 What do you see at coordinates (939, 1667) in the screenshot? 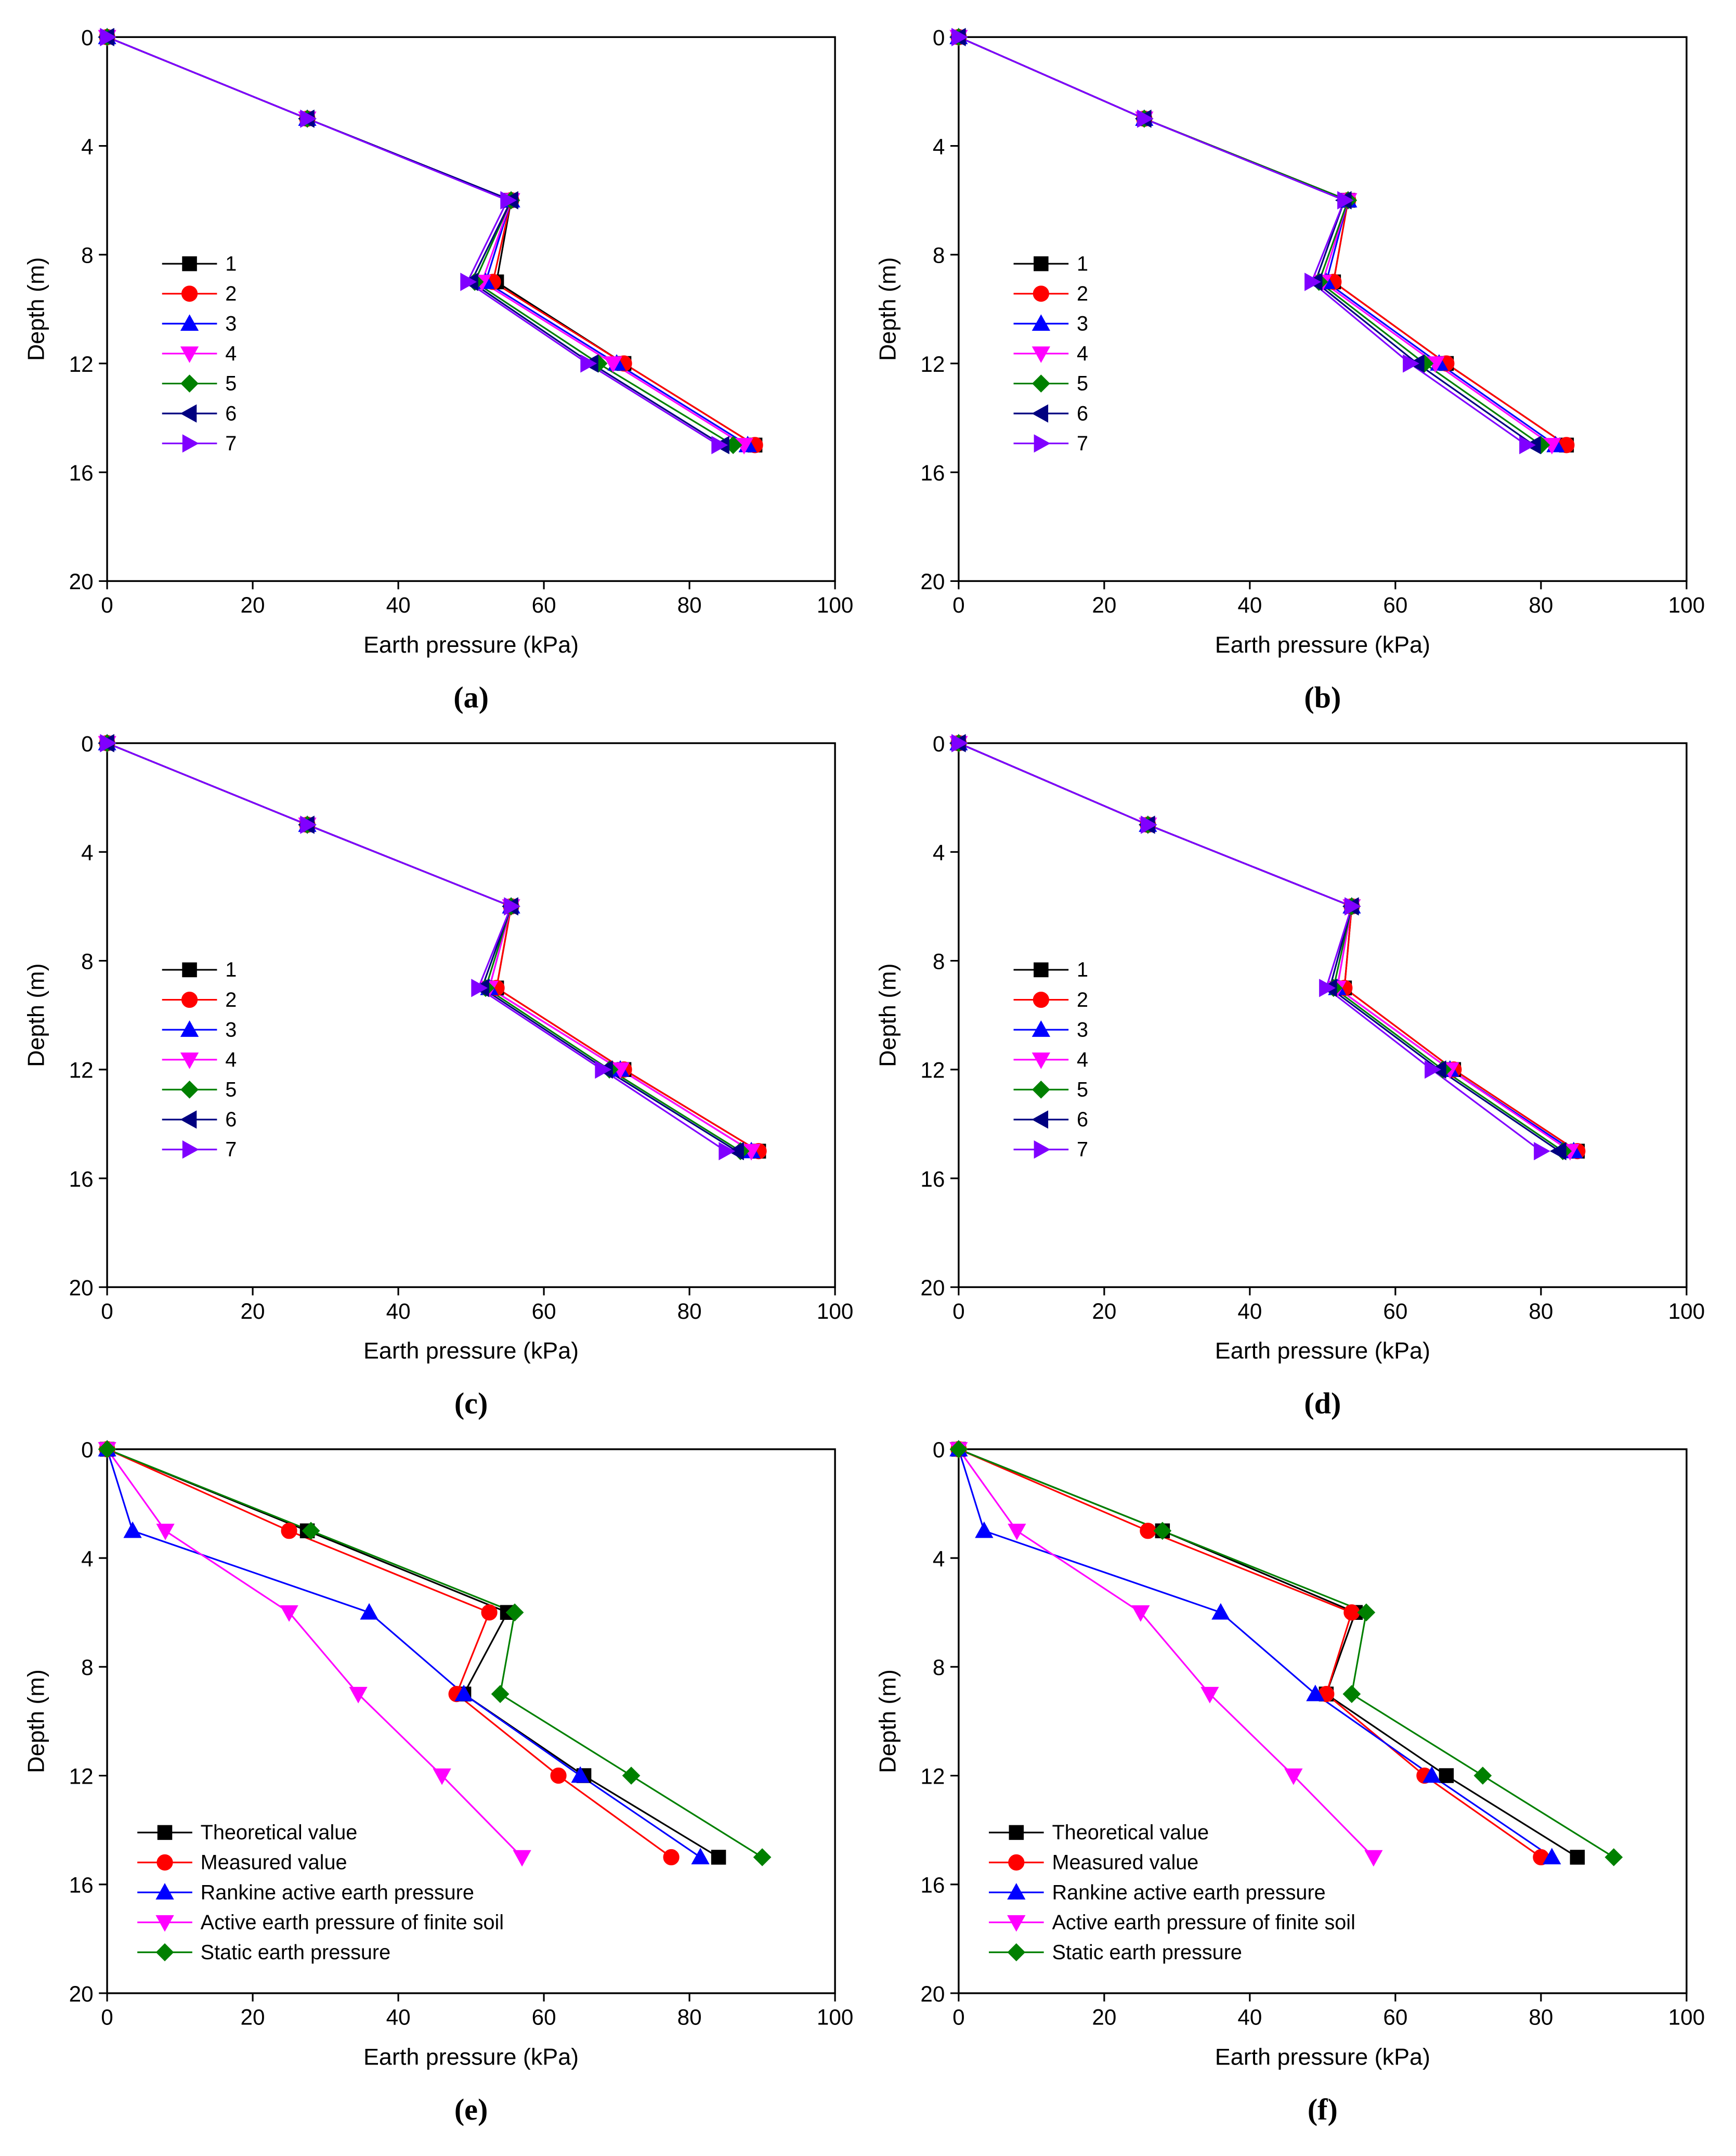
I see `y-tick-label: 8` at bounding box center [939, 1667].